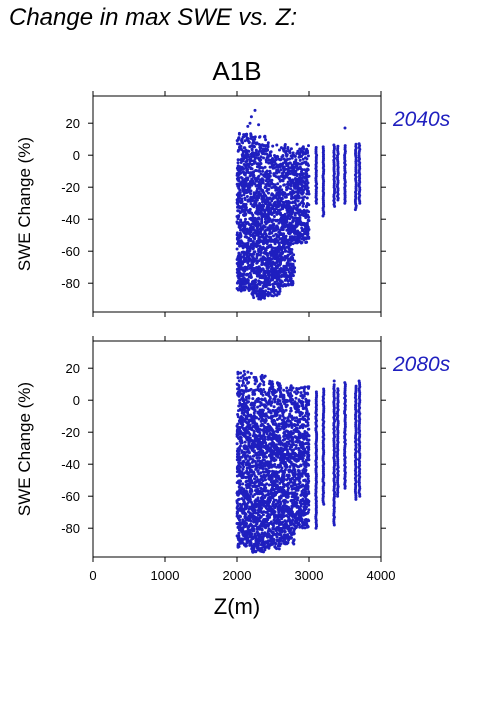 This screenshot has width=501, height=709. Describe the element at coordinates (236, 71) in the screenshot. I see `chart-subtitle: A1B` at that location.